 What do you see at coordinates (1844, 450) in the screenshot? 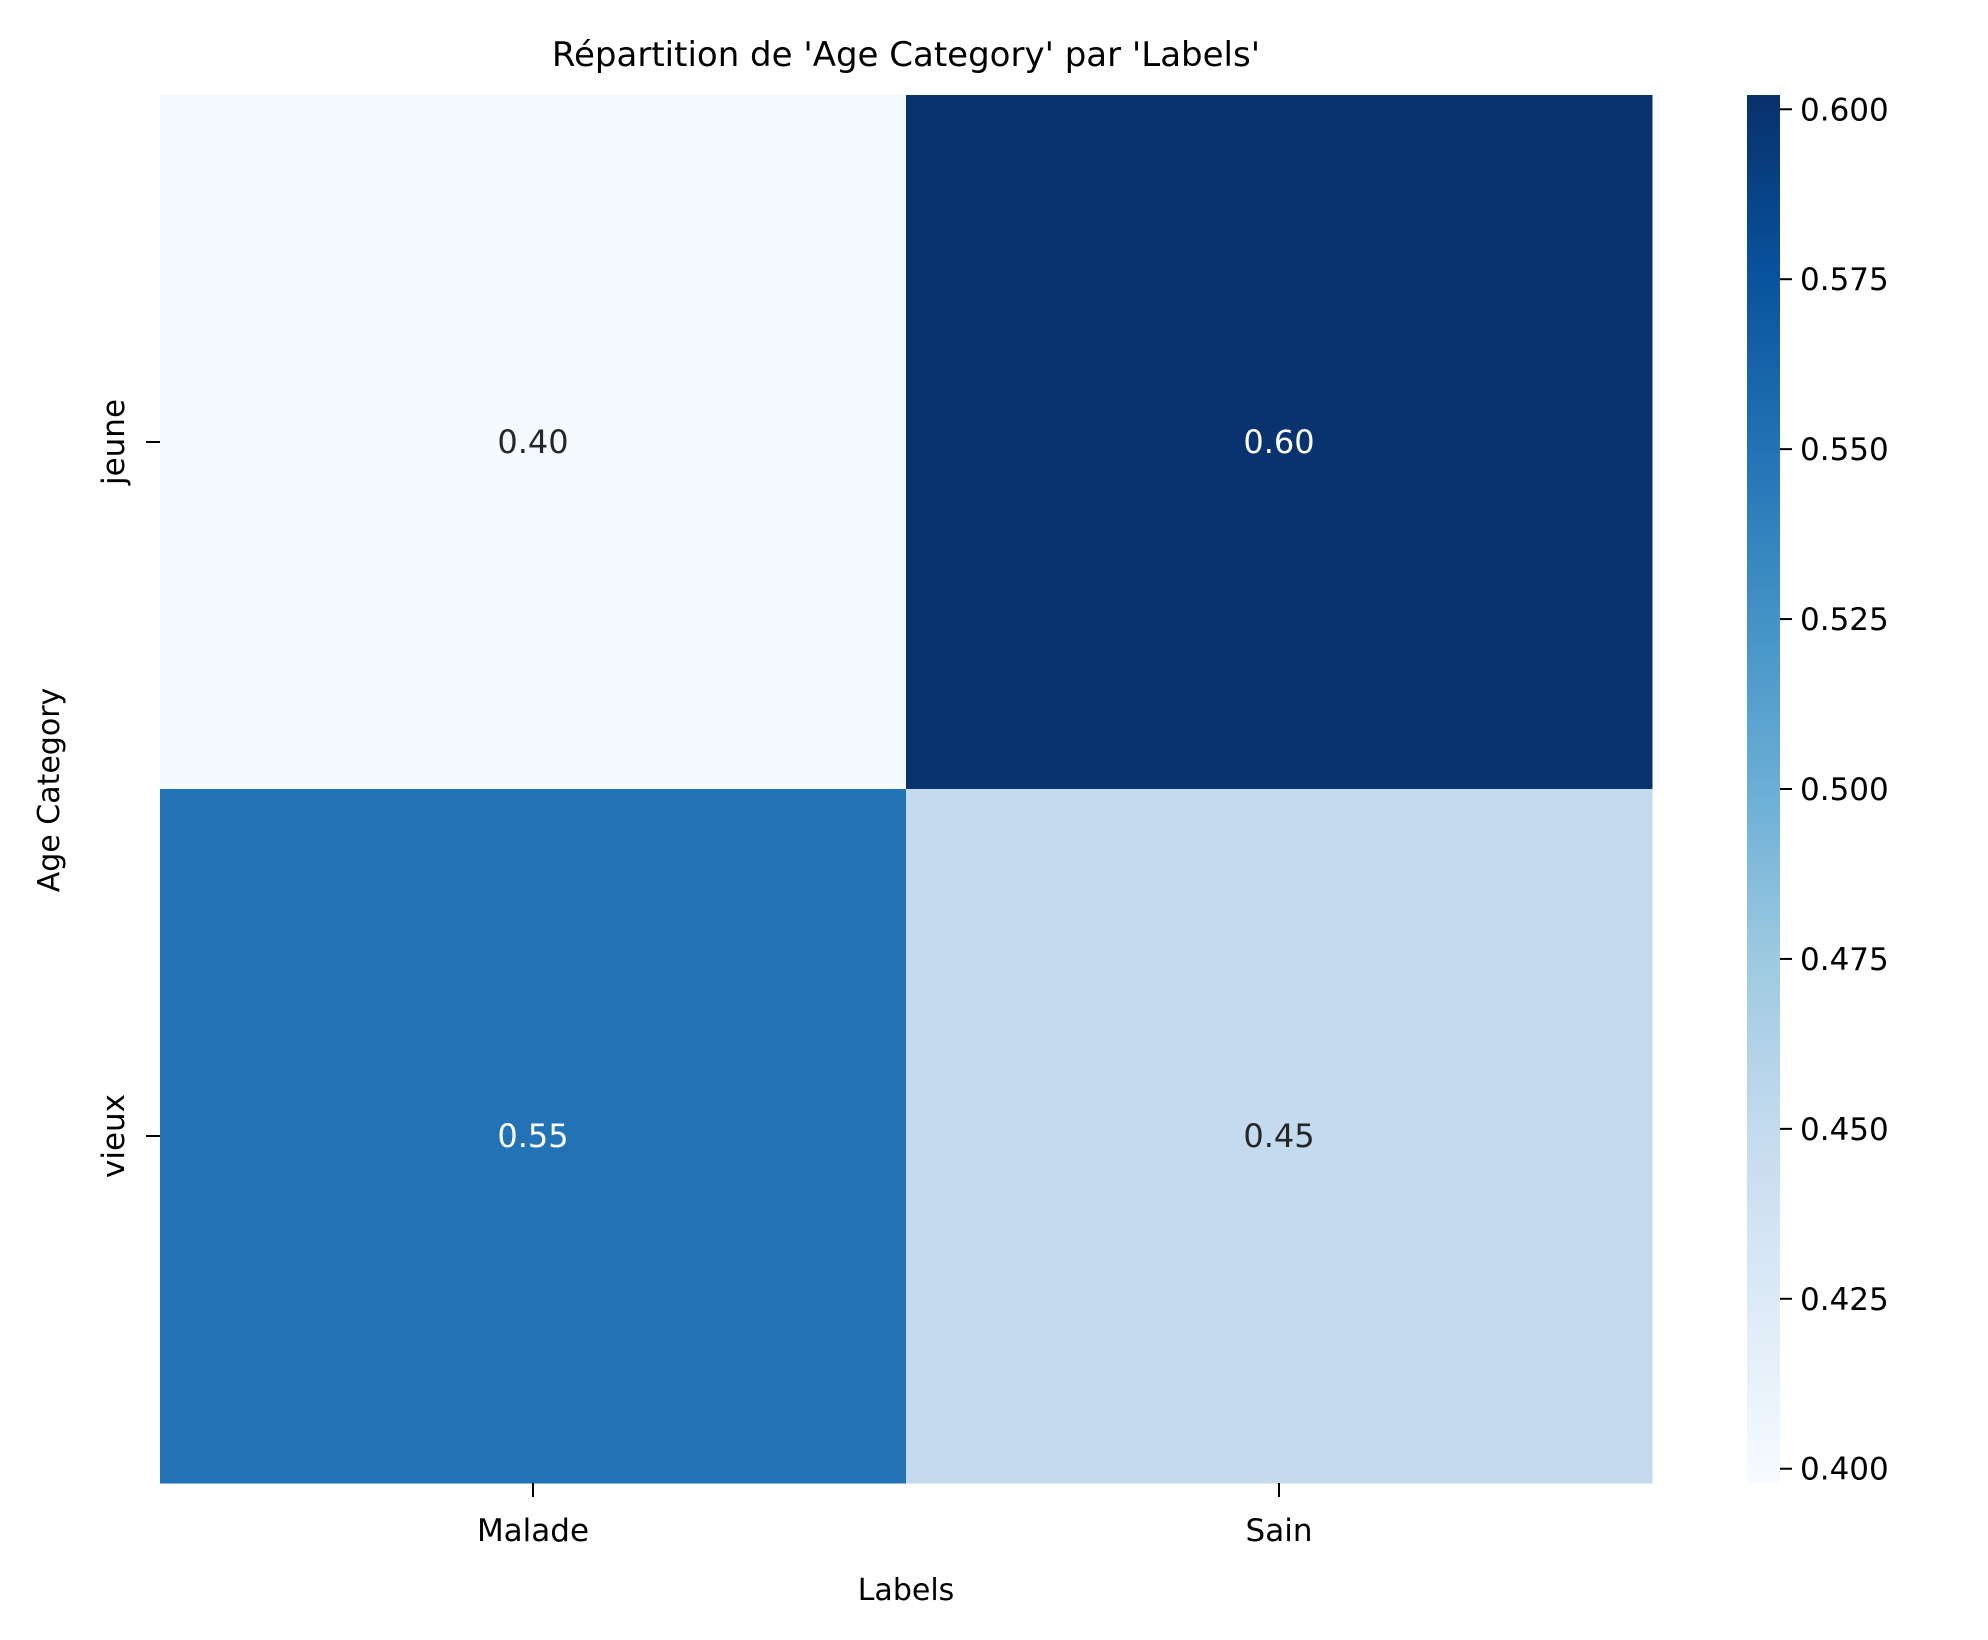
I see `colorbar-tick-label: 0.550` at bounding box center [1844, 450].